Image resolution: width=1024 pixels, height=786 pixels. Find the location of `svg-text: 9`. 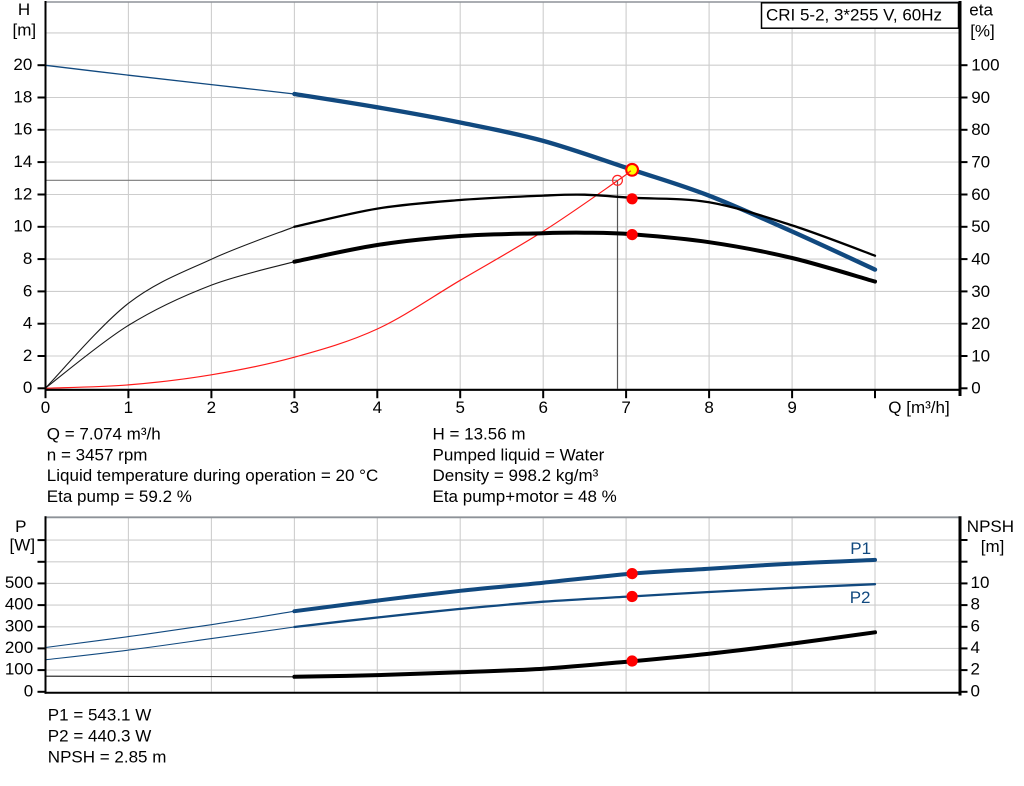

svg-text: 9 is located at coordinates (791, 407).